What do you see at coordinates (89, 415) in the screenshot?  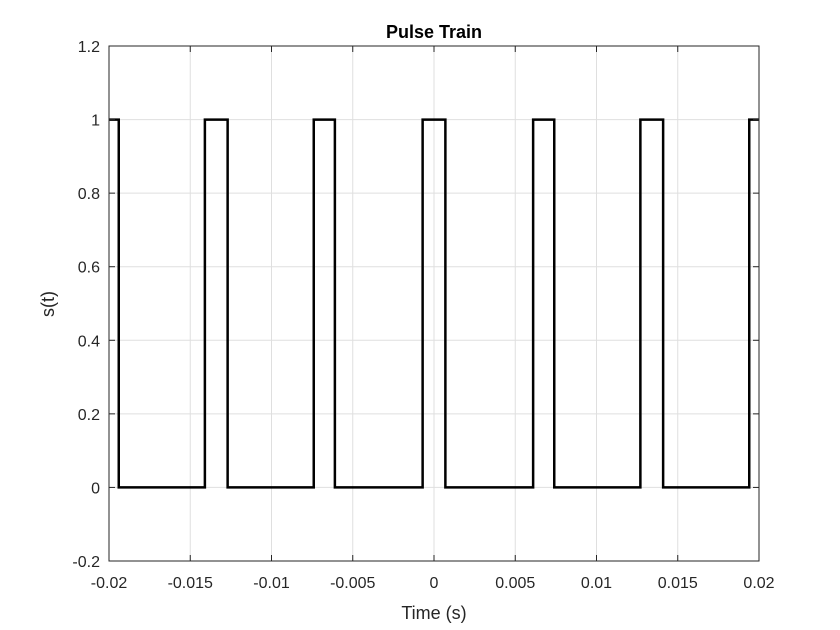 I see `y-tick-label: 0.2` at bounding box center [89, 415].